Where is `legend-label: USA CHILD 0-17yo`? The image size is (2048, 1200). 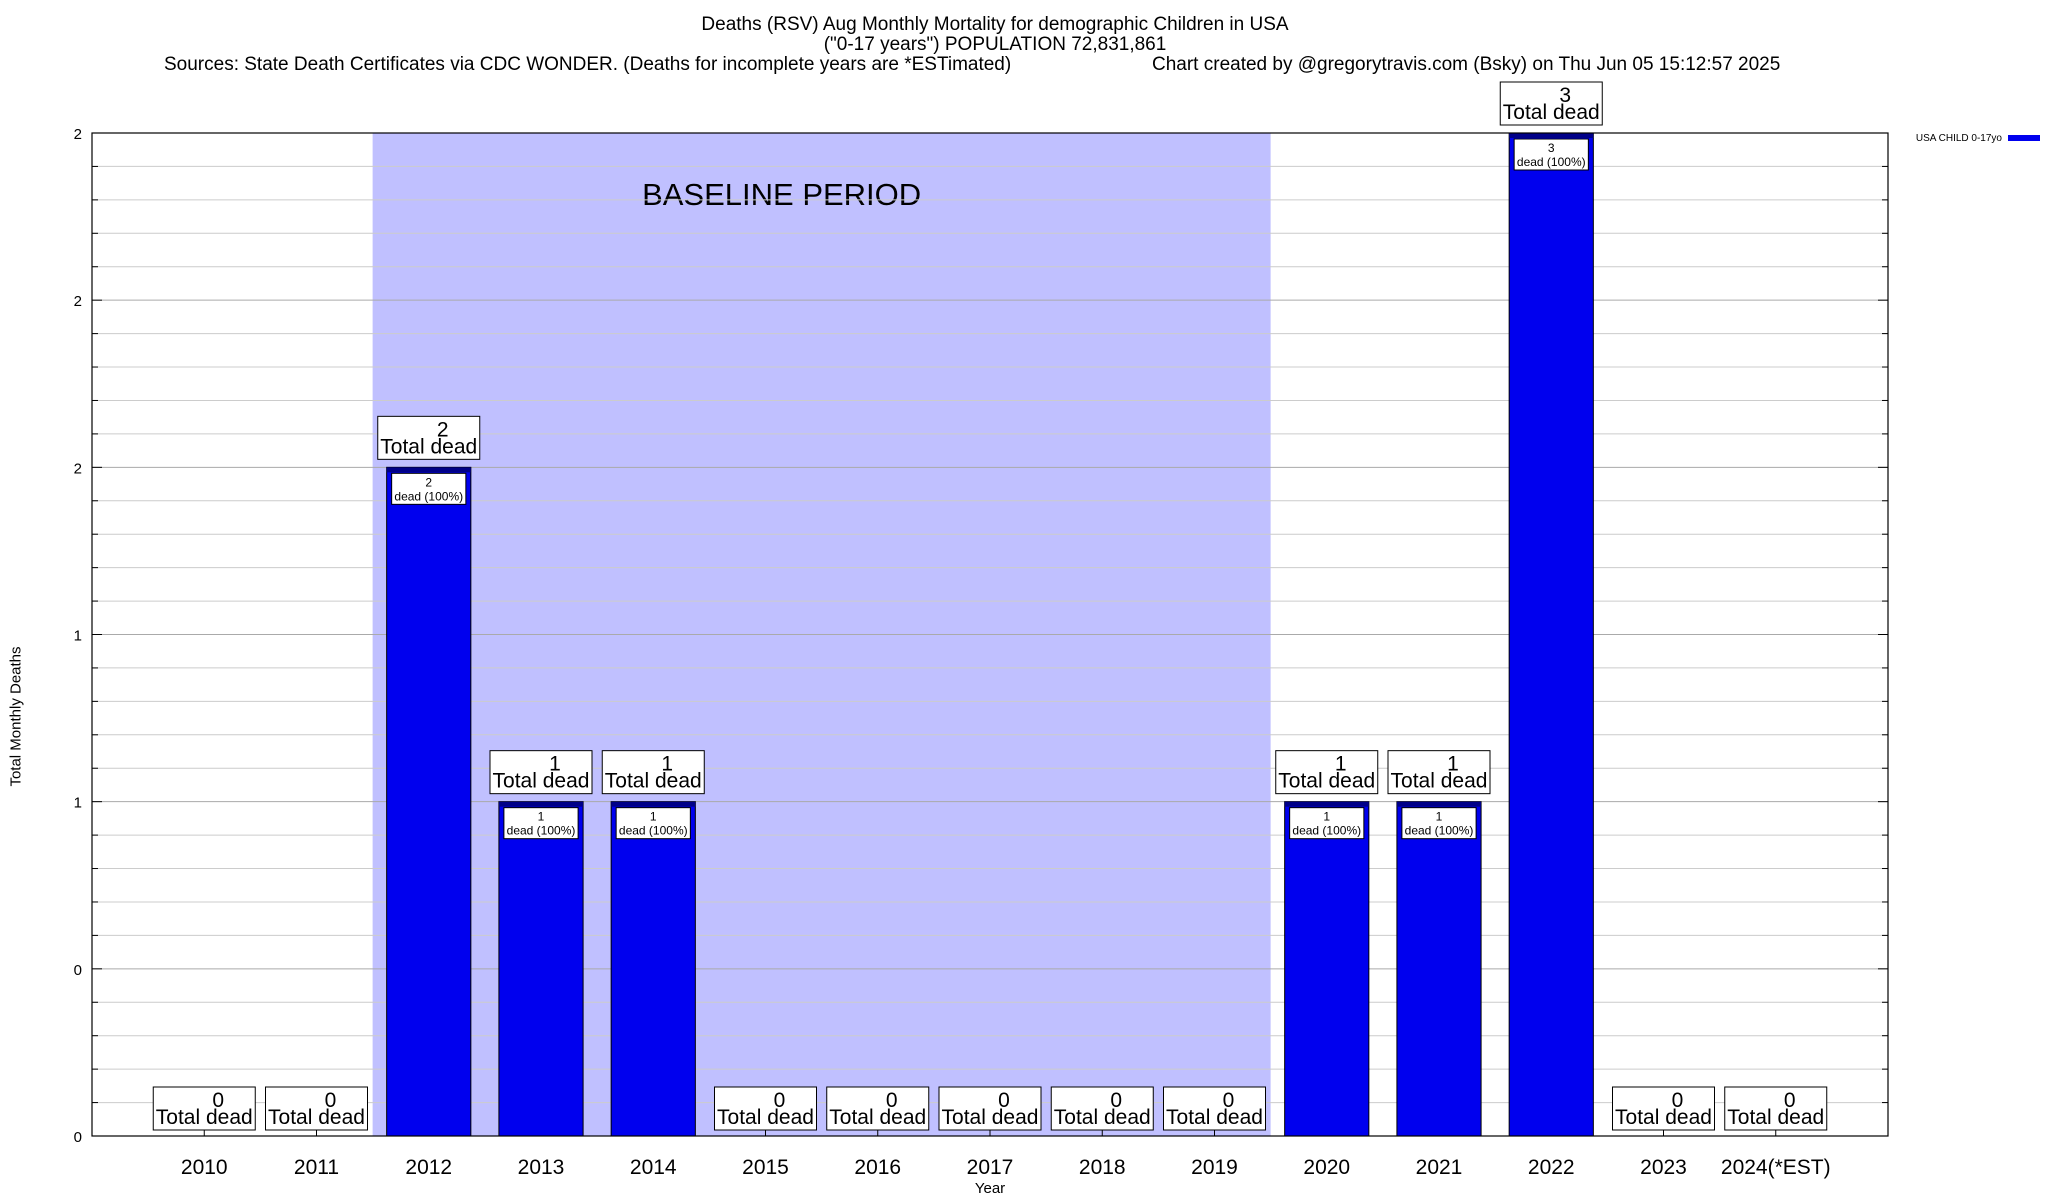 legend-label: USA CHILD 0-17yo is located at coordinates (1959, 138).